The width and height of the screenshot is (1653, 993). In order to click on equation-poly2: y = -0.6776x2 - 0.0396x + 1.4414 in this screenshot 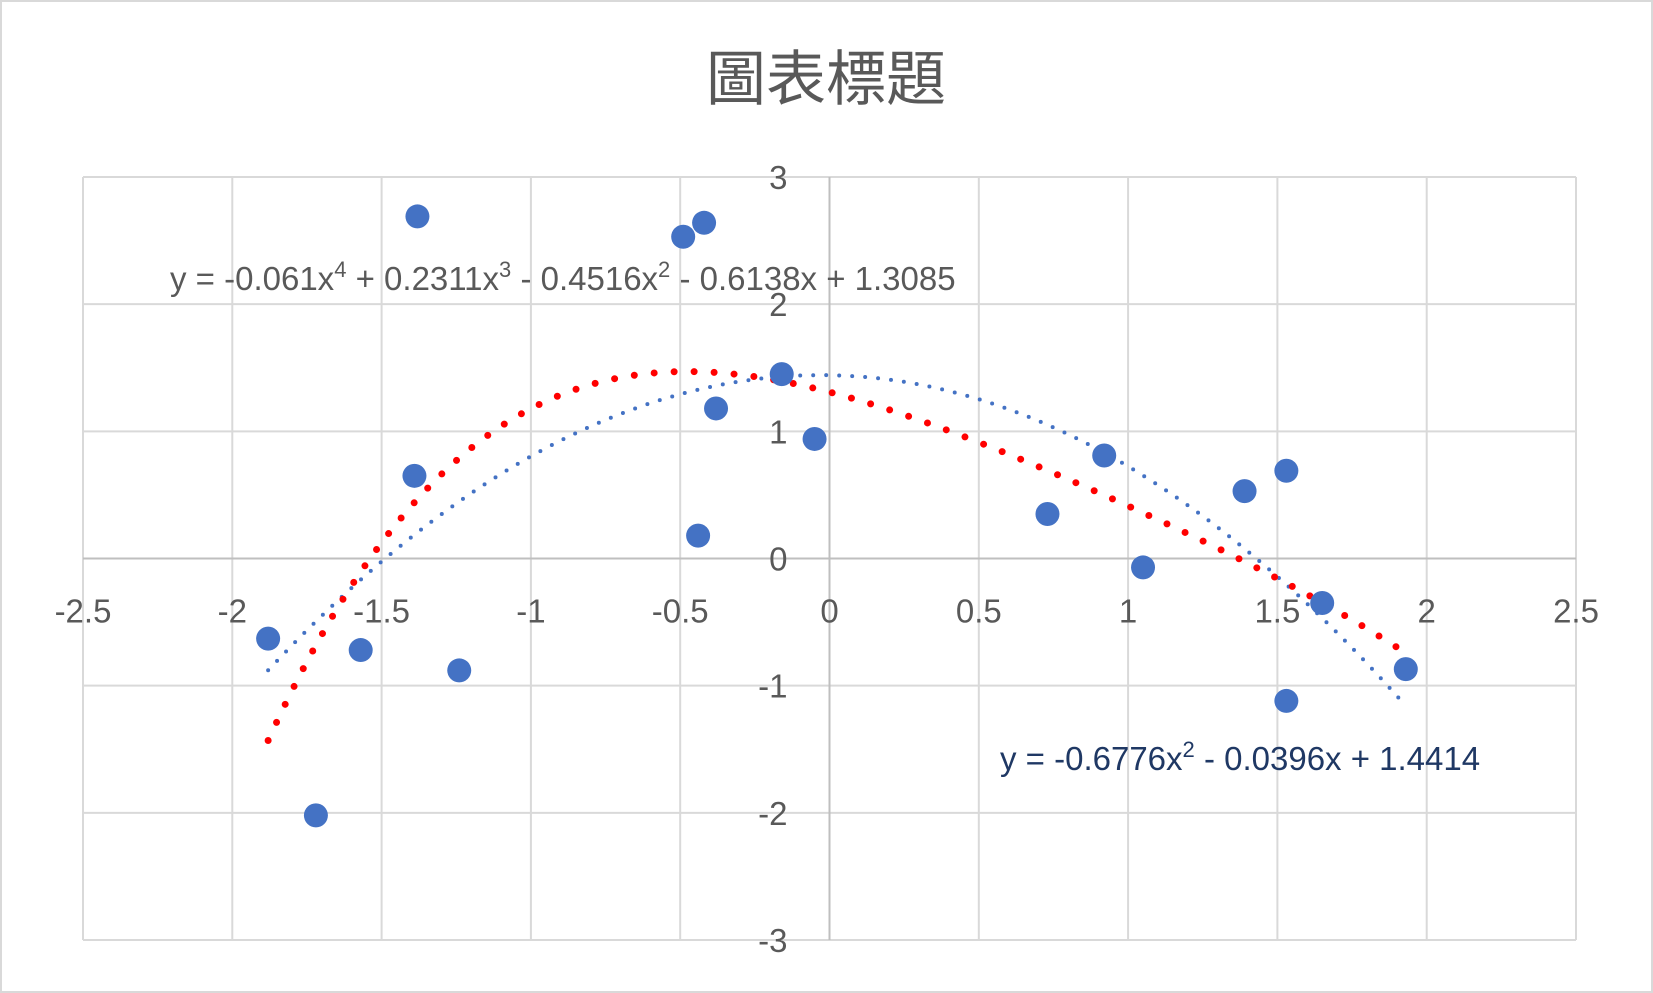, I will do `click(1240, 757)`.